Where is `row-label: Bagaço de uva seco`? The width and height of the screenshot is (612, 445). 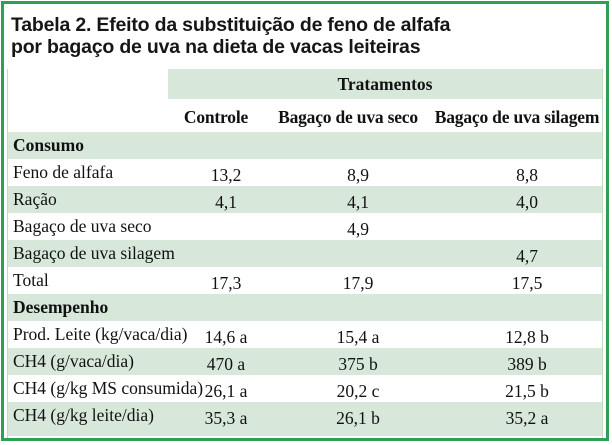
row-label: Bagaço de uva seco is located at coordinates (82, 226).